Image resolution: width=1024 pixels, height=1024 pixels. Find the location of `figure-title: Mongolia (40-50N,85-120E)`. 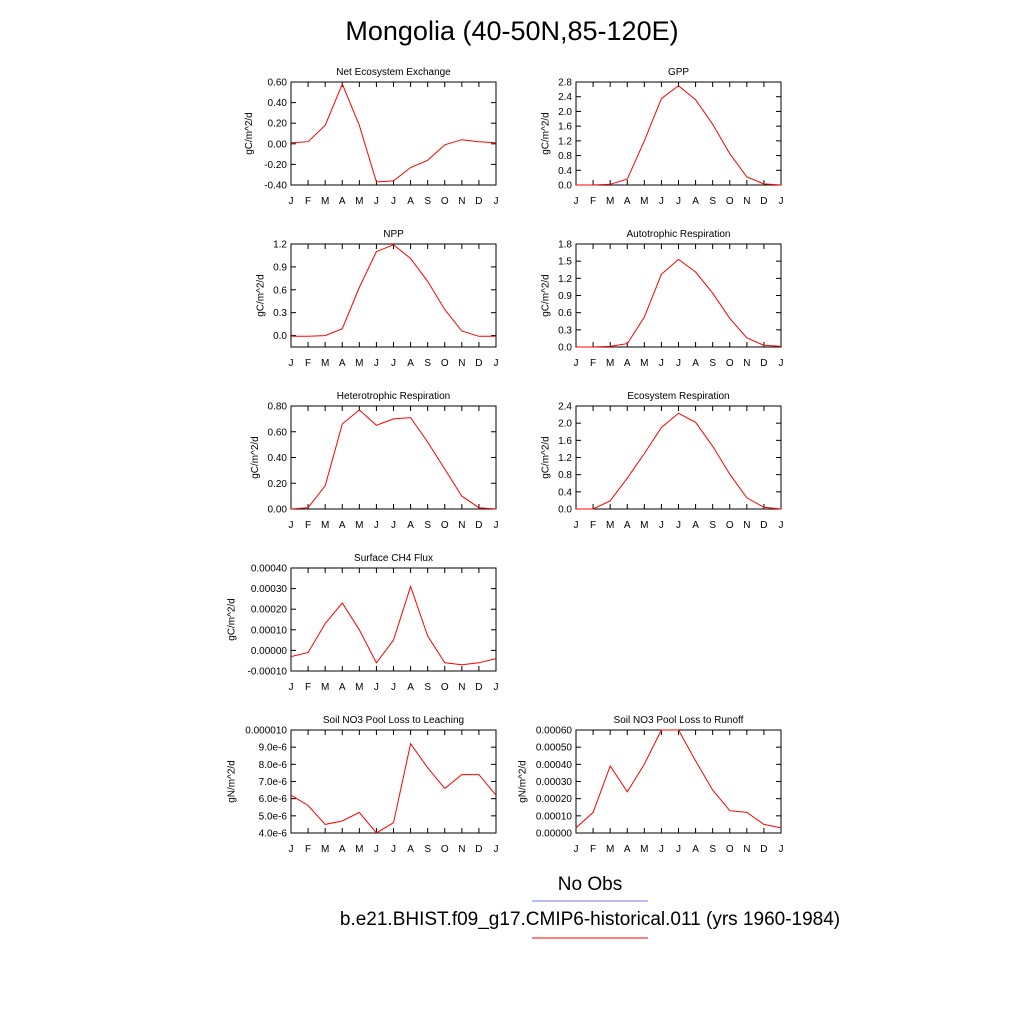

figure-title: Mongolia (40-50N,85-120E) is located at coordinates (512, 31).